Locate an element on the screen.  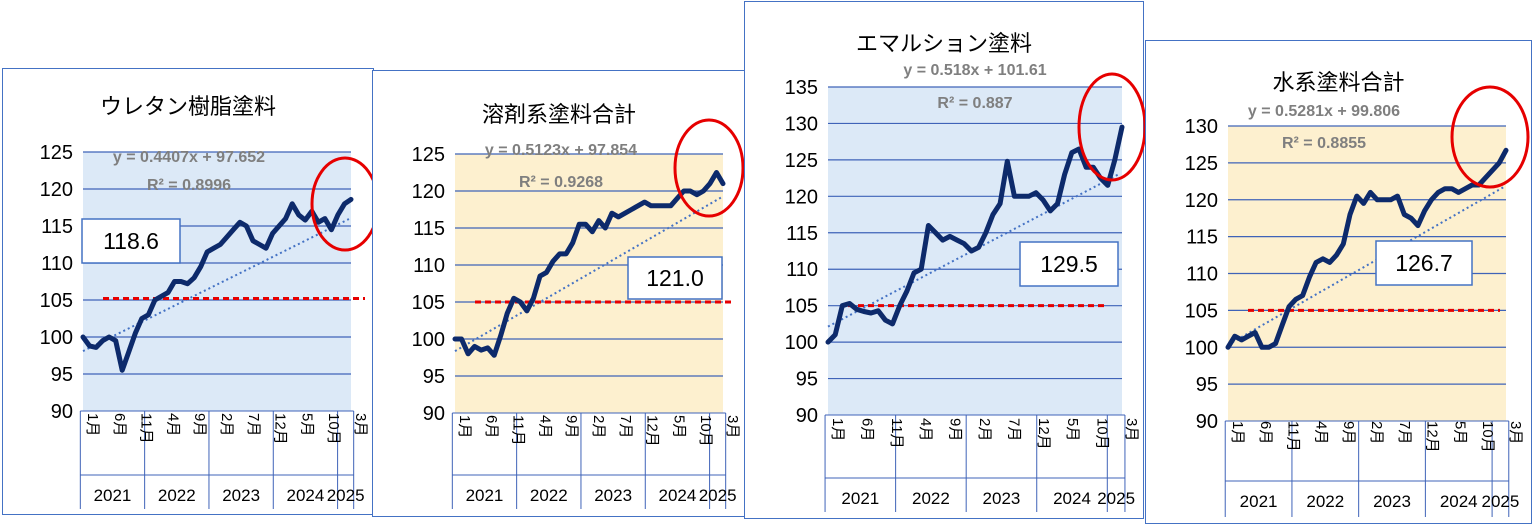
y-tick-label: 130 is located at coordinates (1201, 127).